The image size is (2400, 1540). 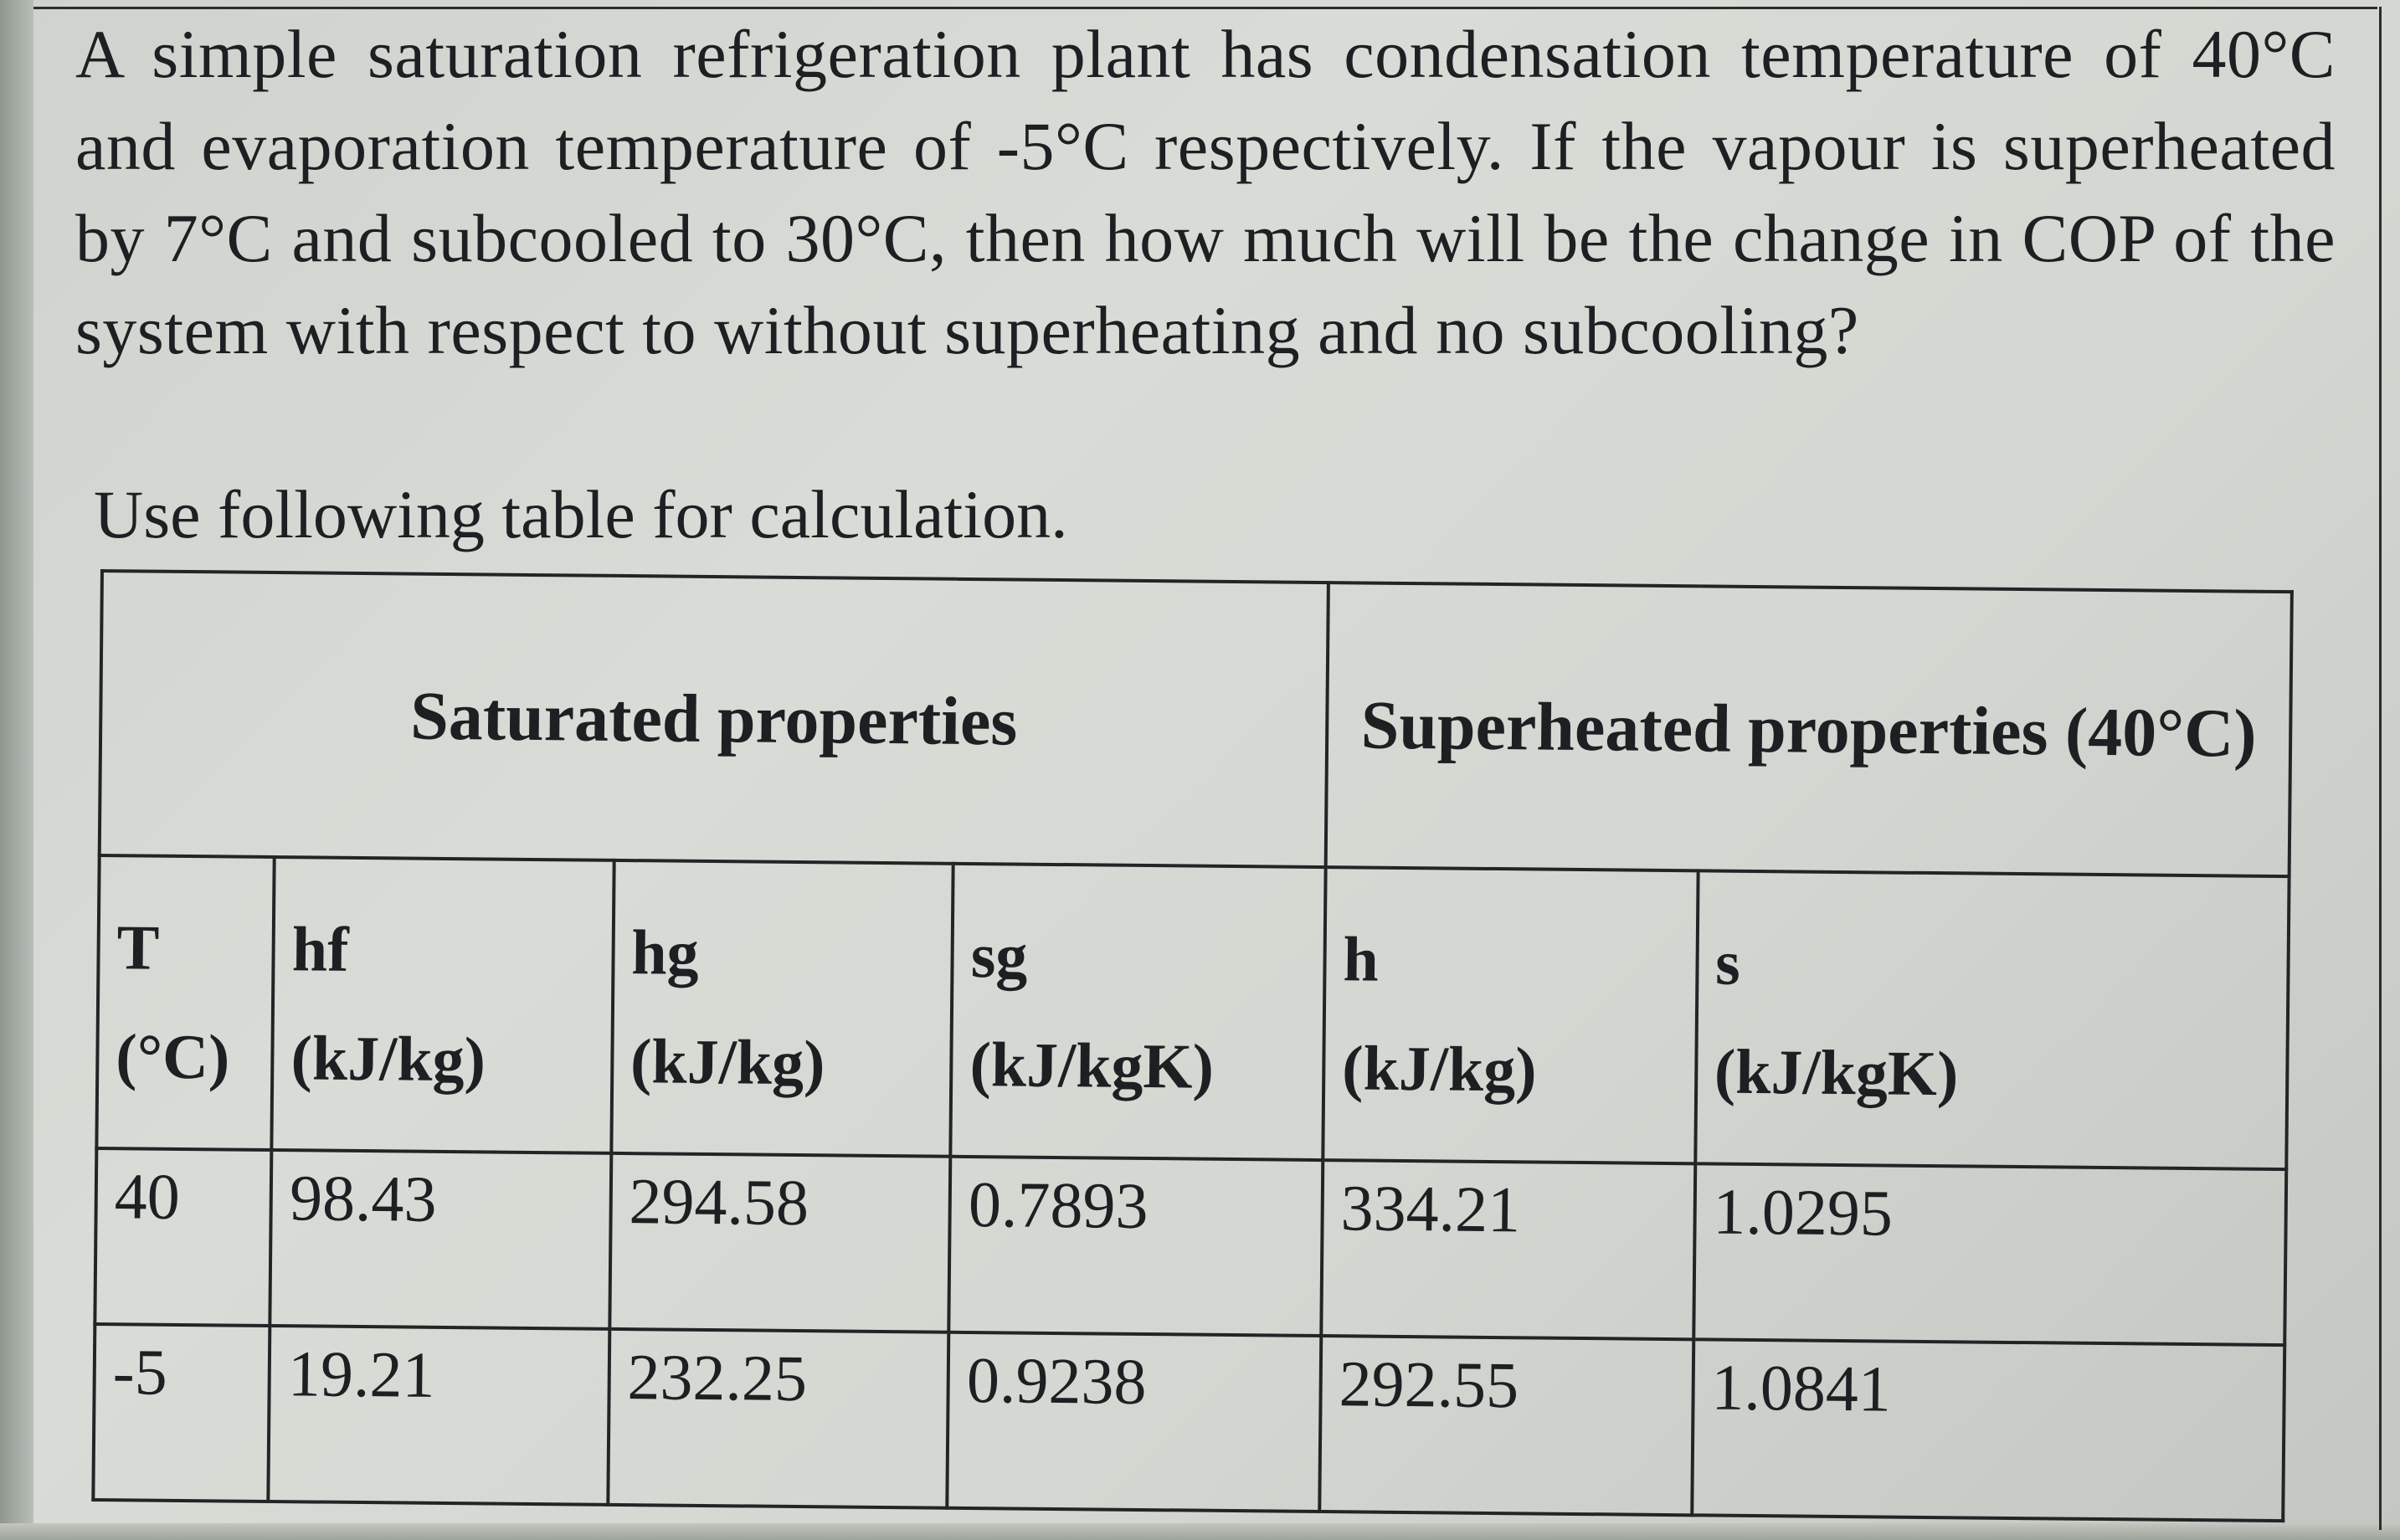 What do you see at coordinates (182, 1412) in the screenshot?
I see `table-cell: -5` at bounding box center [182, 1412].